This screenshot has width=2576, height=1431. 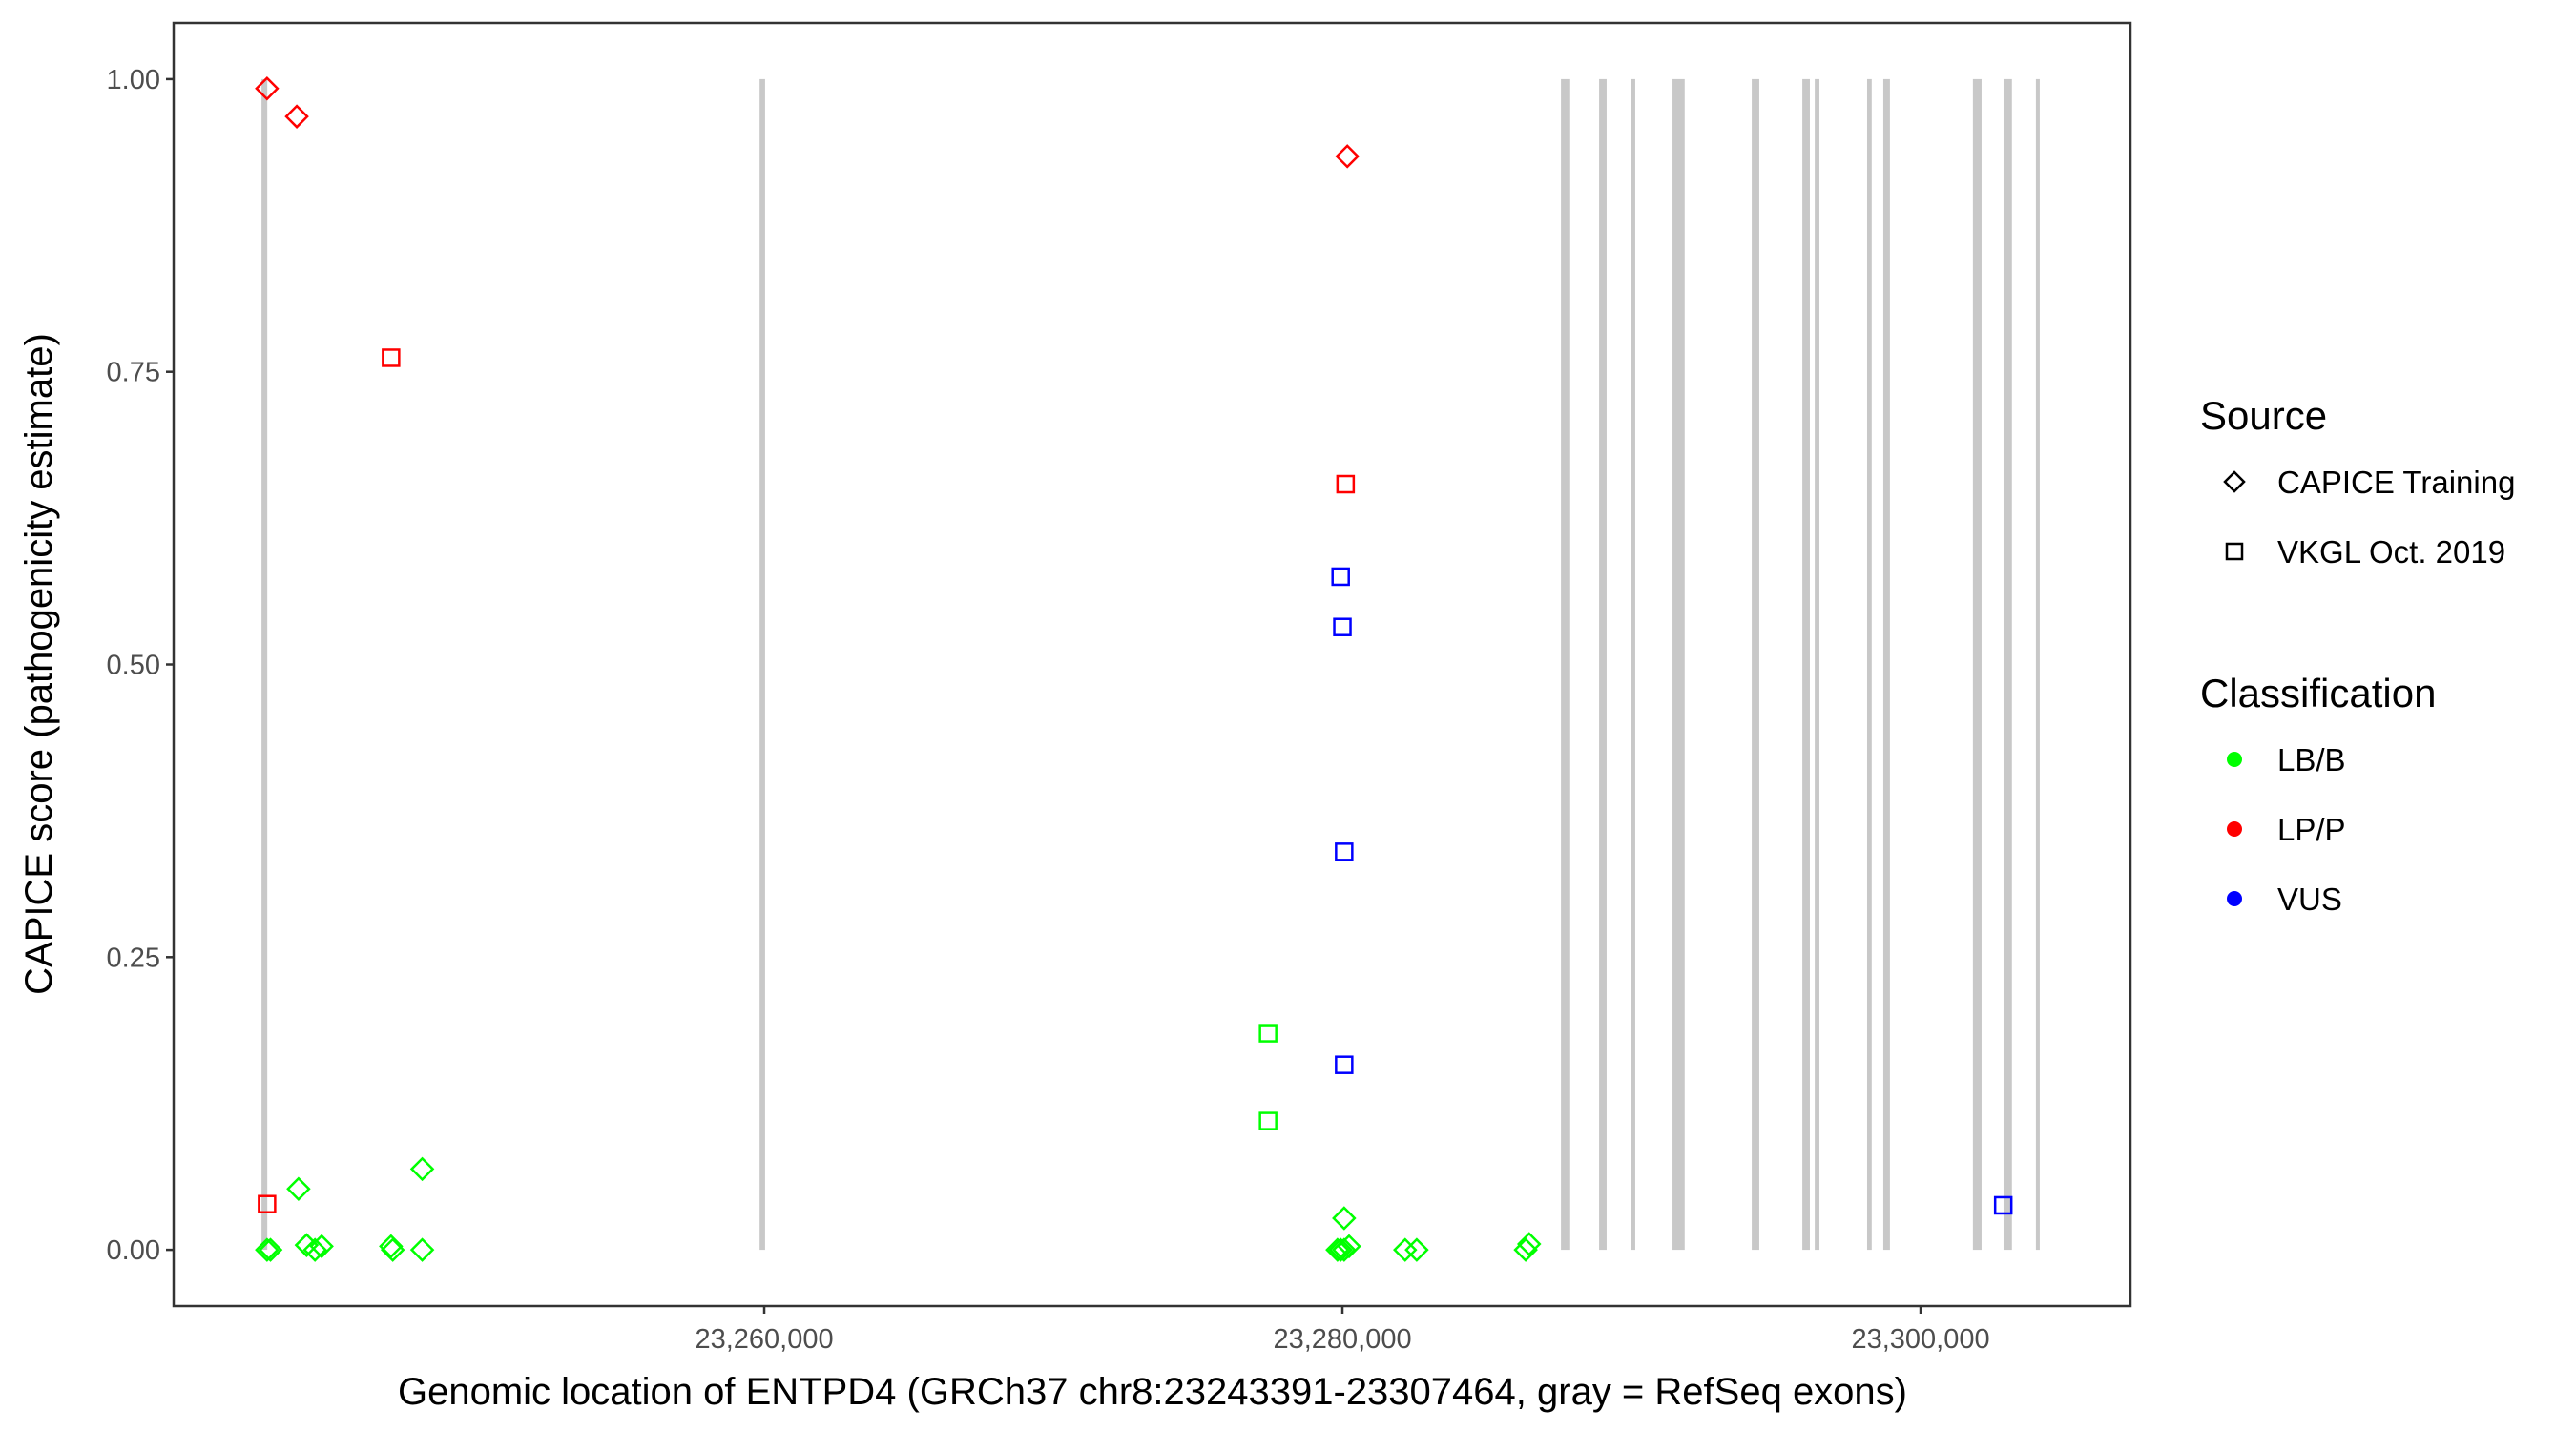 I want to click on x-tick-label: 23,300,000, so click(x=1920, y=1340).